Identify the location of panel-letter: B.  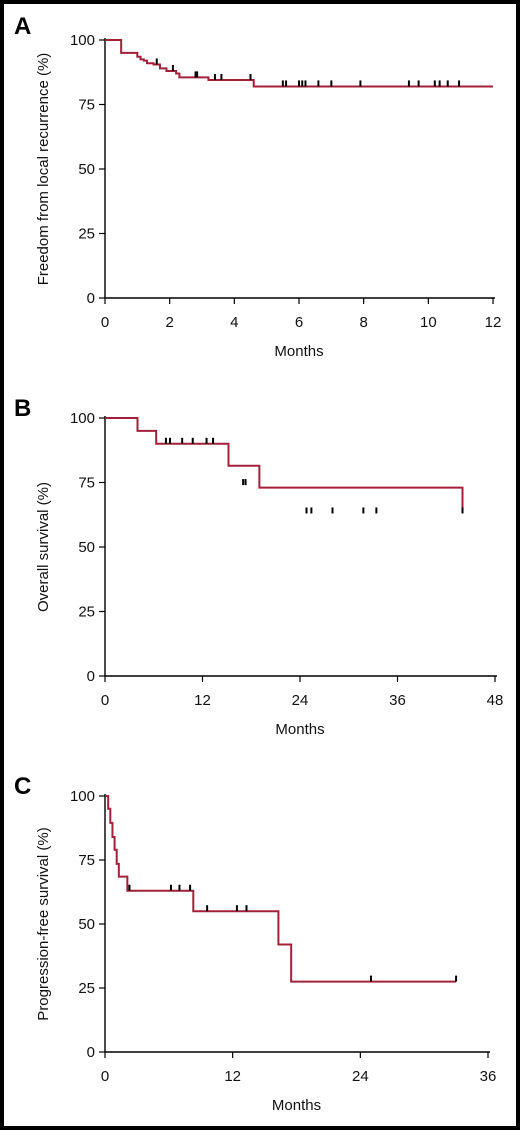
(22, 408).